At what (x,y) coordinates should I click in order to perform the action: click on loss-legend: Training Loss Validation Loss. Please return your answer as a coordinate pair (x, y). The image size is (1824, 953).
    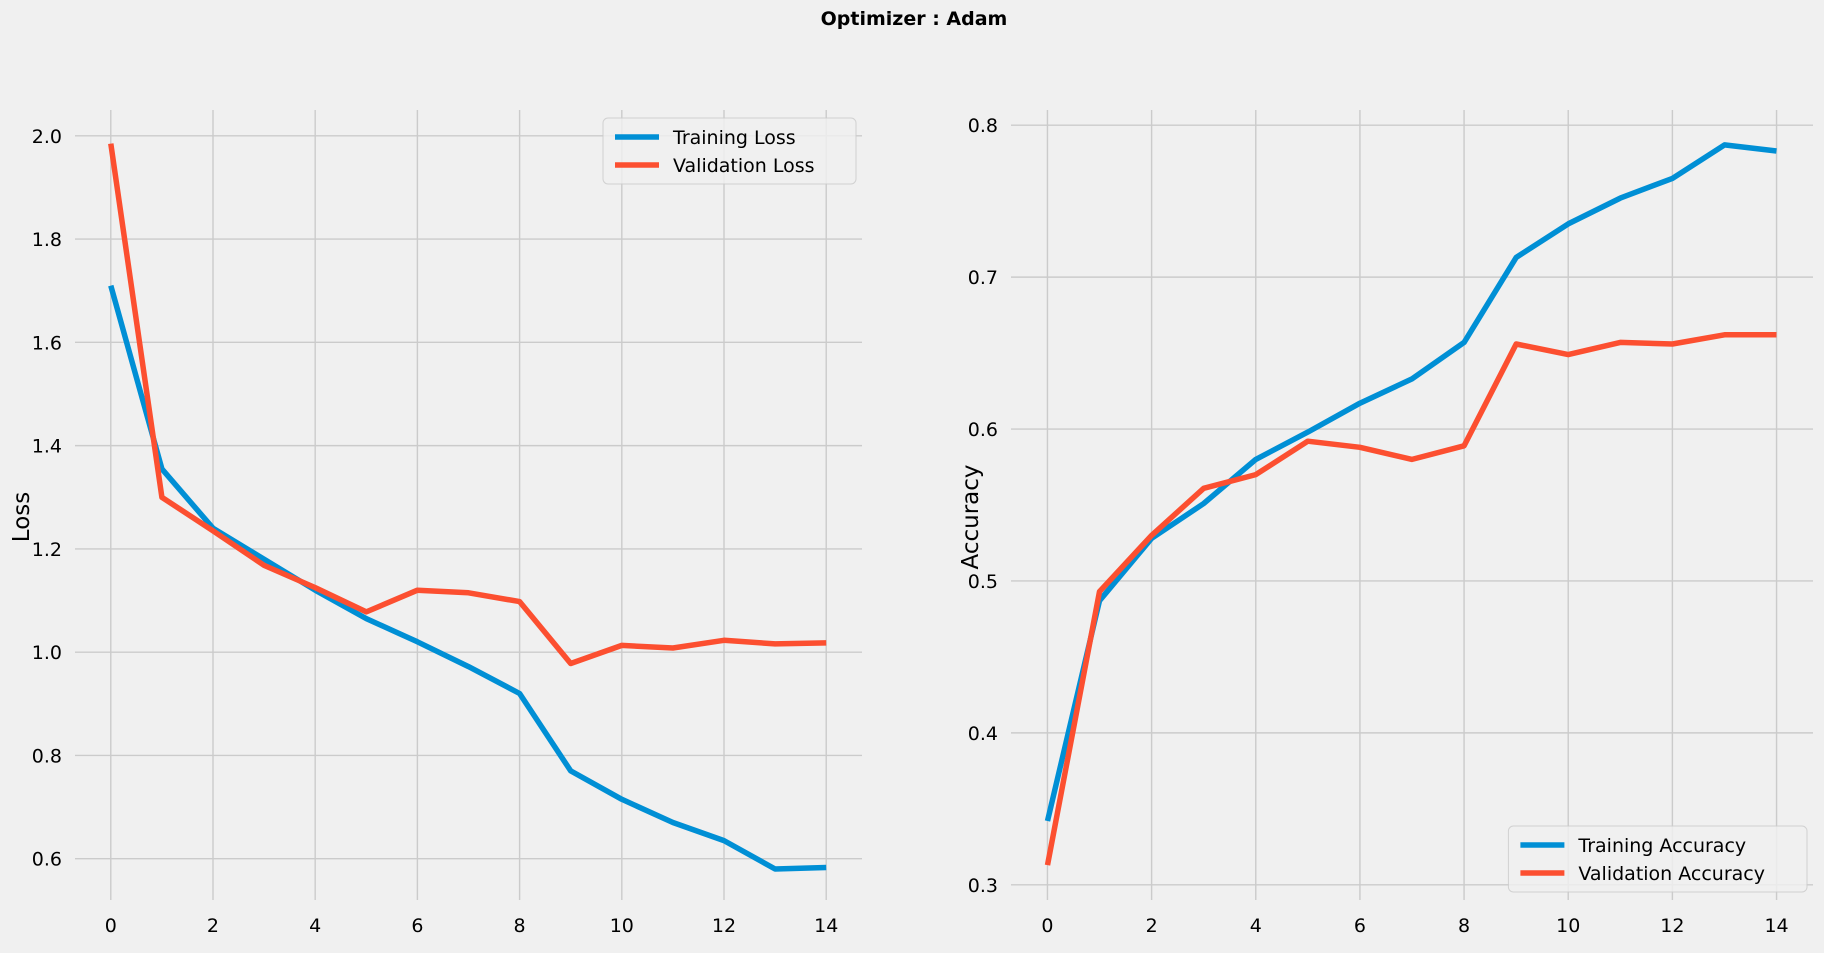
    Looking at the image, I should click on (729, 151).